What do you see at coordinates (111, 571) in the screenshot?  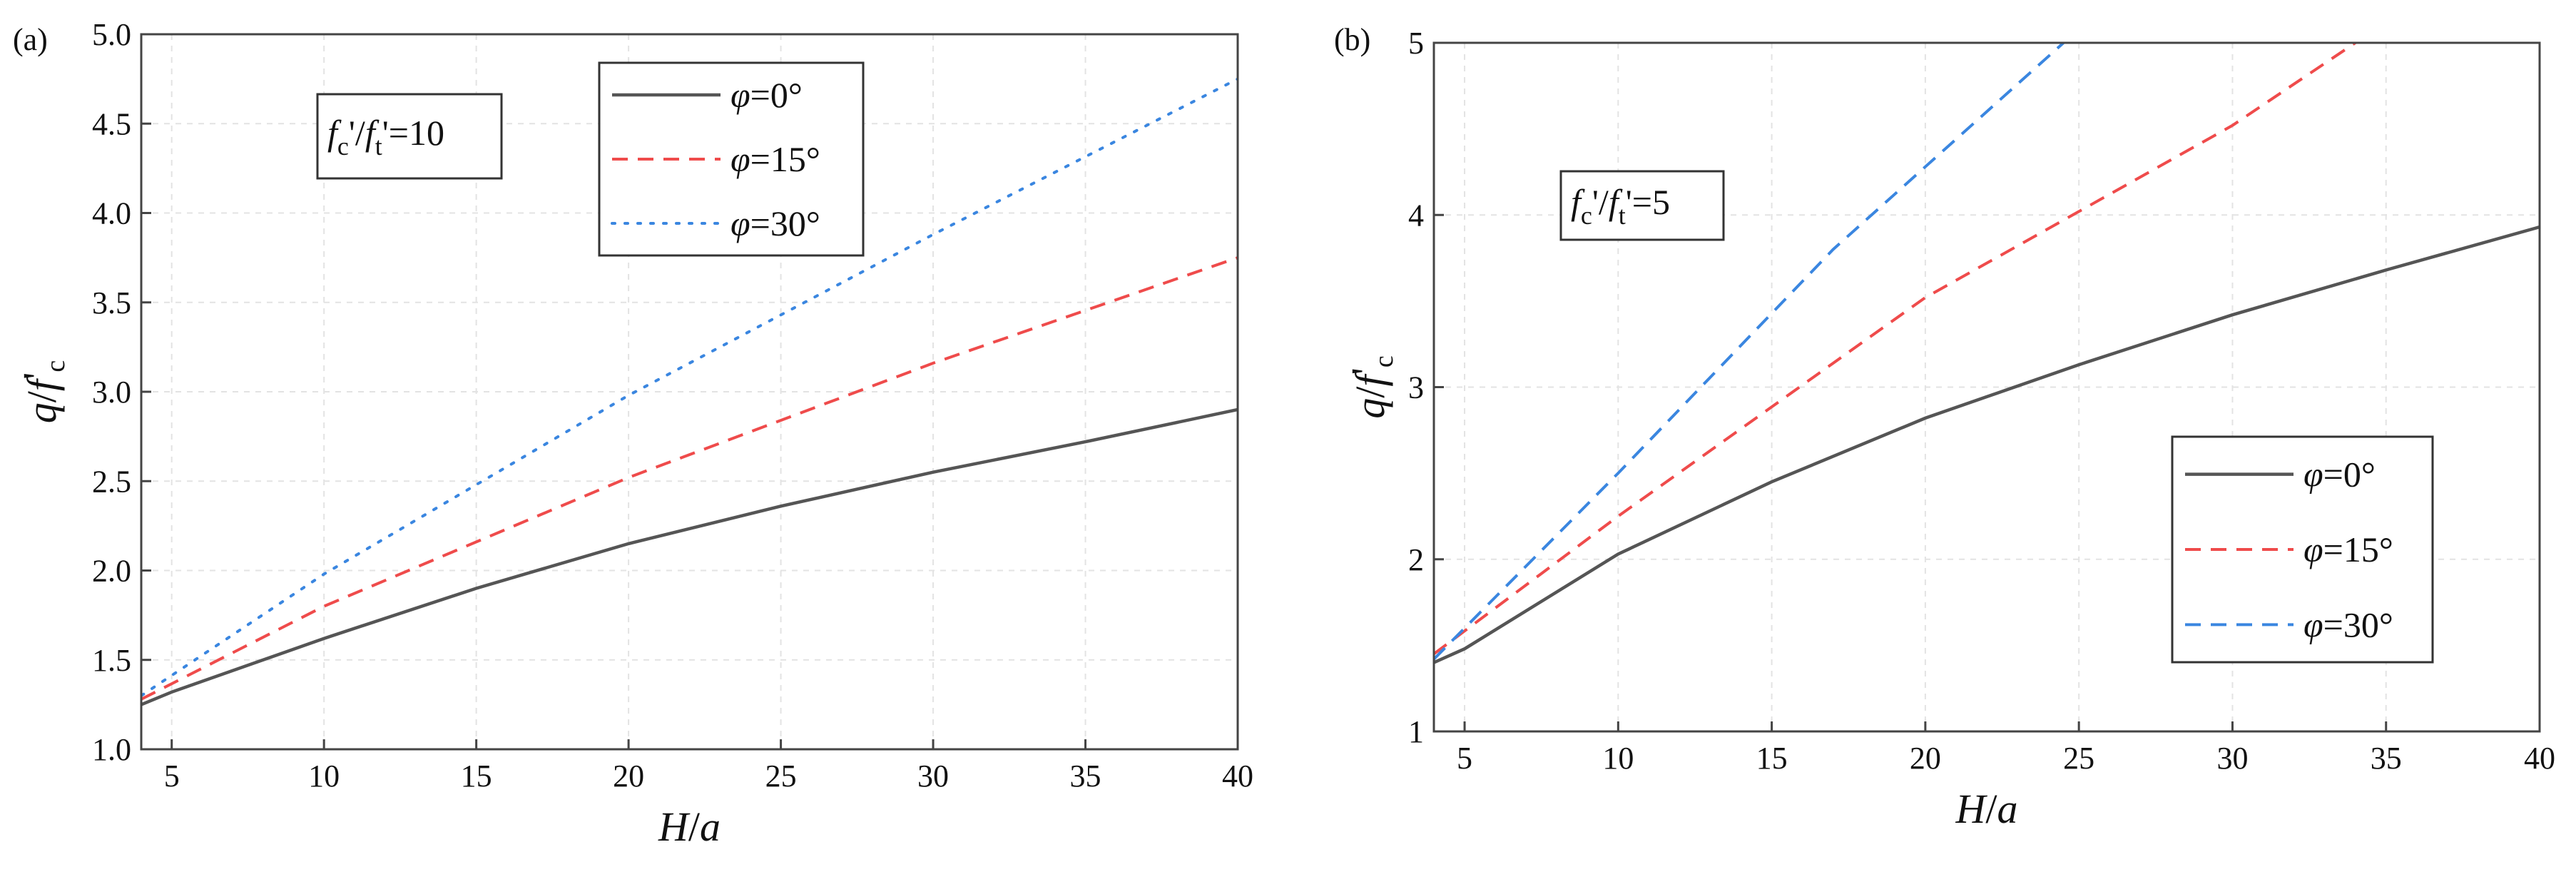 I see `y-tick-label: 2.0` at bounding box center [111, 571].